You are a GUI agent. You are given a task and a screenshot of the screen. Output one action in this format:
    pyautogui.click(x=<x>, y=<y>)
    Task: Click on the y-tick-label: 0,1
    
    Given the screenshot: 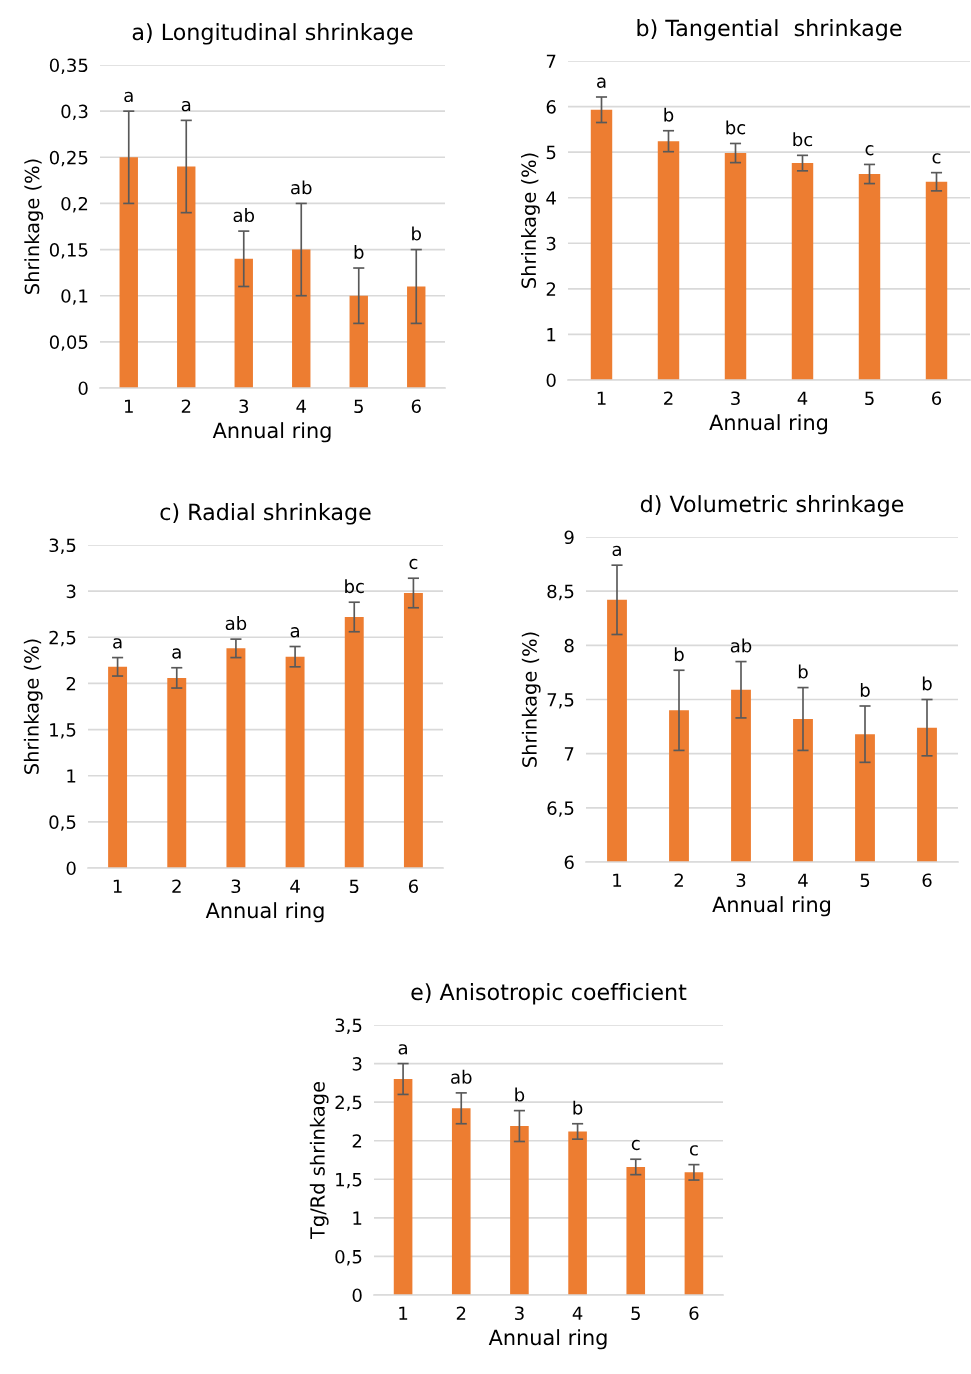 What is the action you would take?
    pyautogui.click(x=74, y=297)
    